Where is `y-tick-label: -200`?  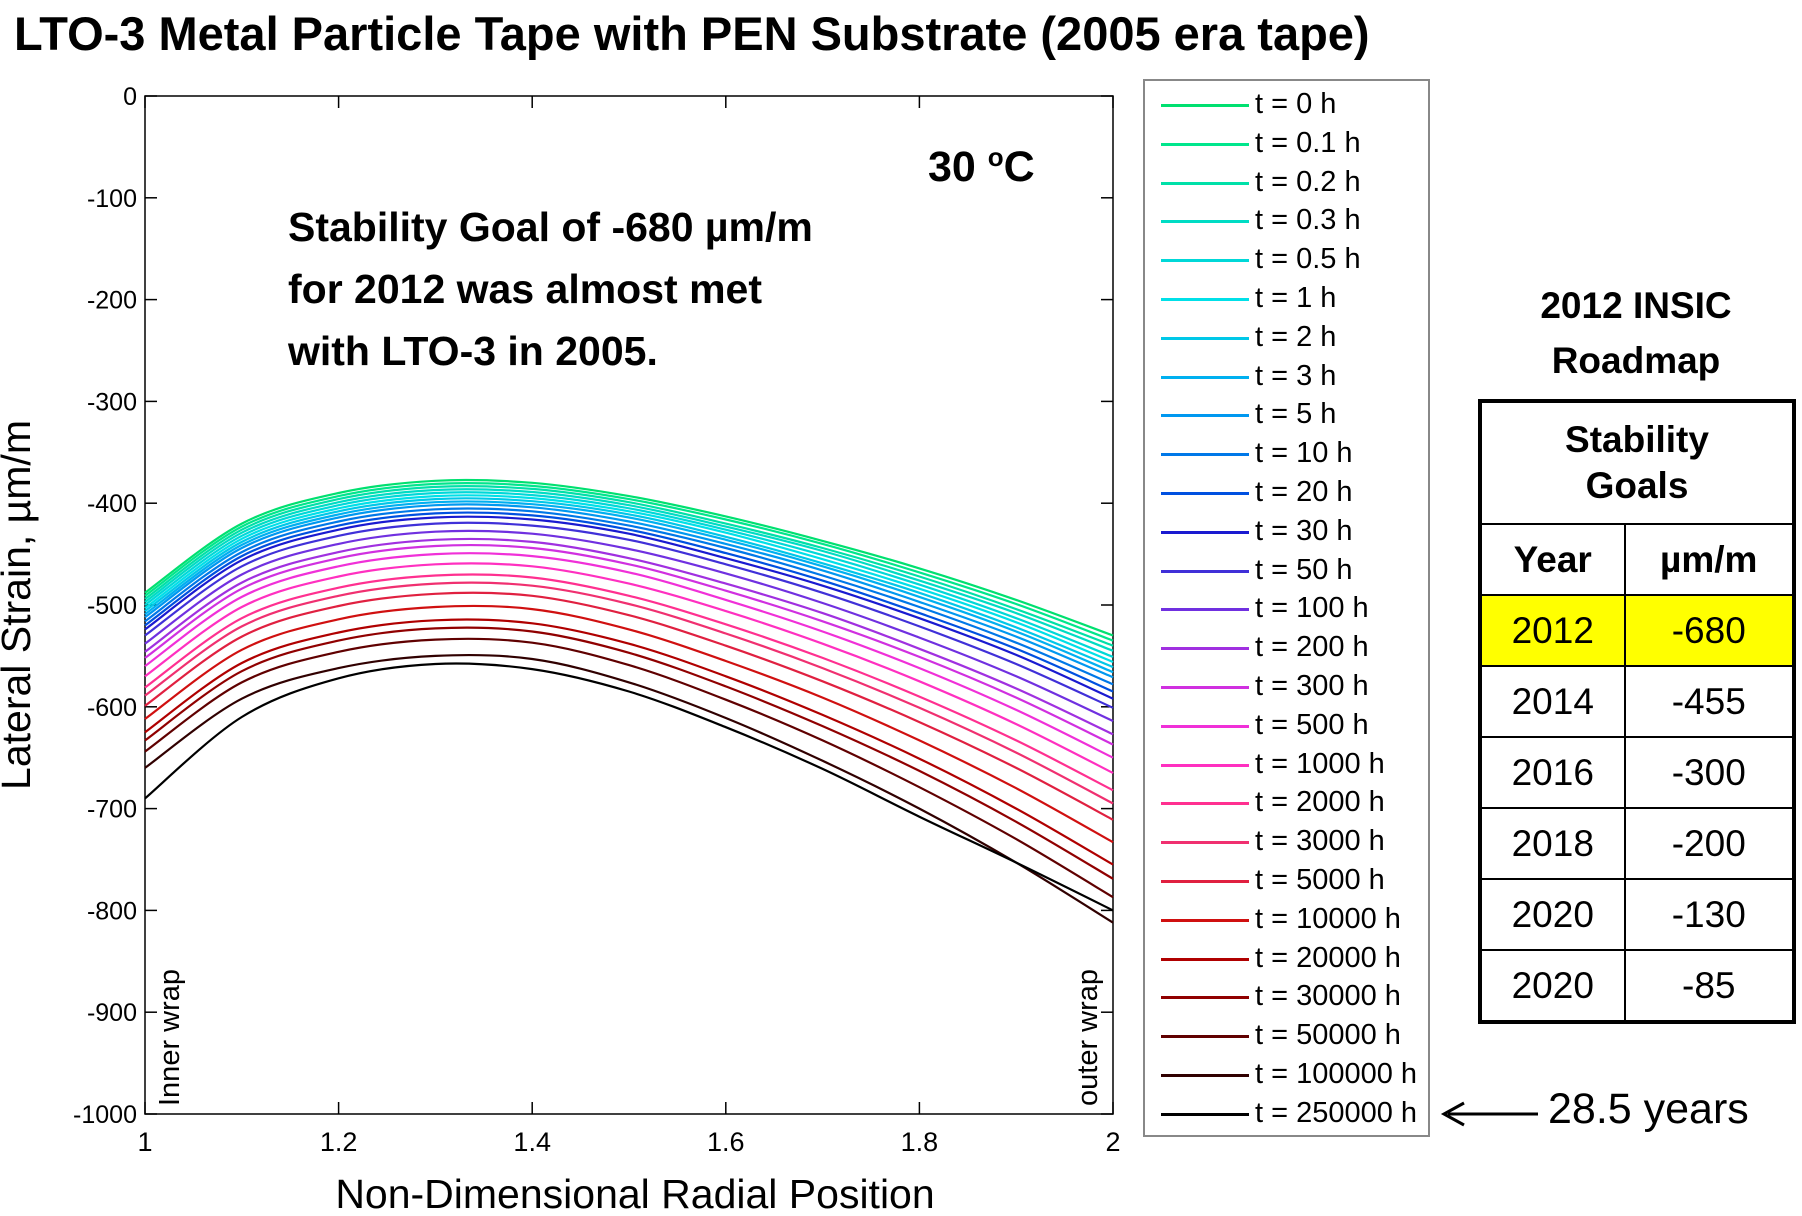
y-tick-label: -200 is located at coordinates (112, 301).